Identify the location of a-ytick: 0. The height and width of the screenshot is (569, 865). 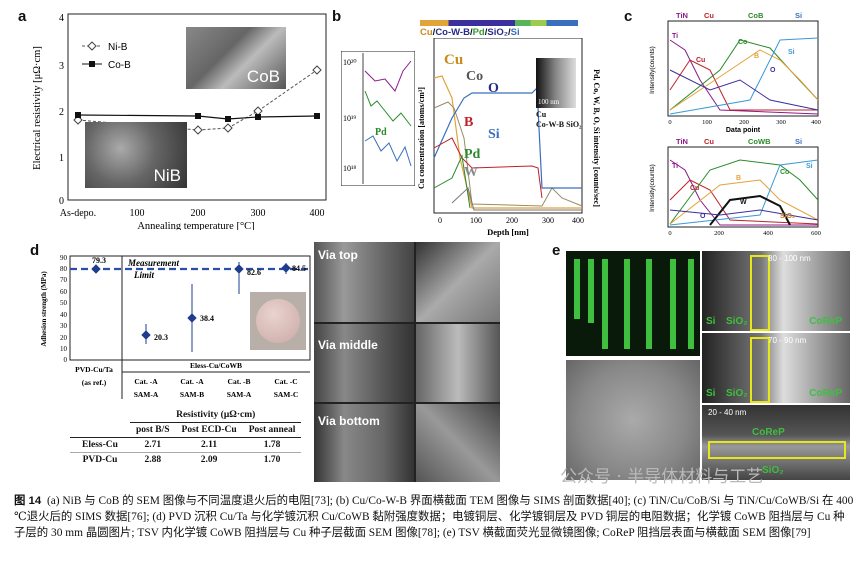
(61, 201).